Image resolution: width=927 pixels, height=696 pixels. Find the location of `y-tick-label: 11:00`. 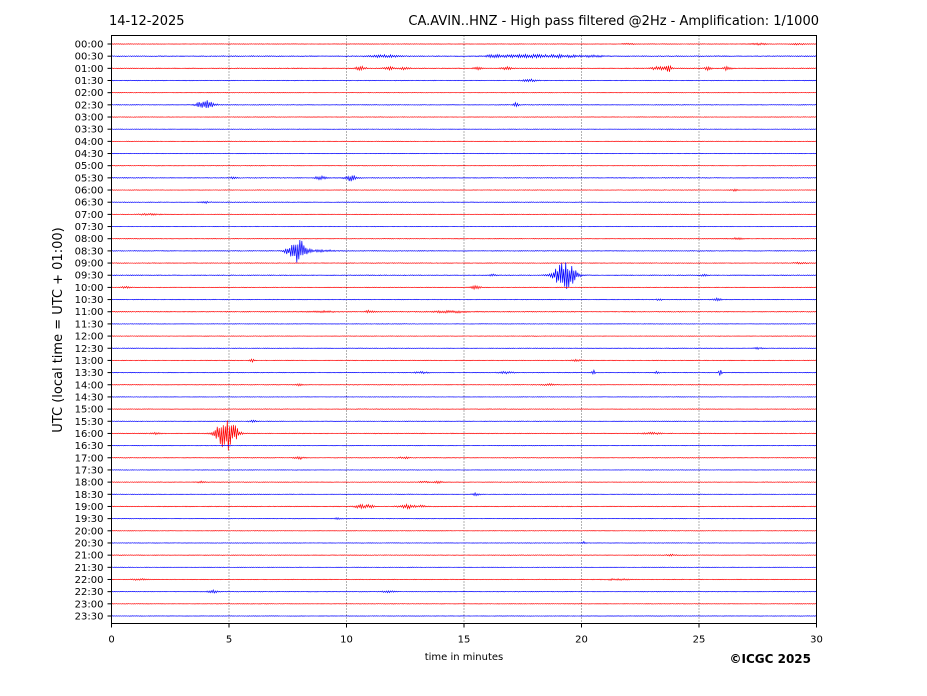

y-tick-label: 11:00 is located at coordinates (89, 312).